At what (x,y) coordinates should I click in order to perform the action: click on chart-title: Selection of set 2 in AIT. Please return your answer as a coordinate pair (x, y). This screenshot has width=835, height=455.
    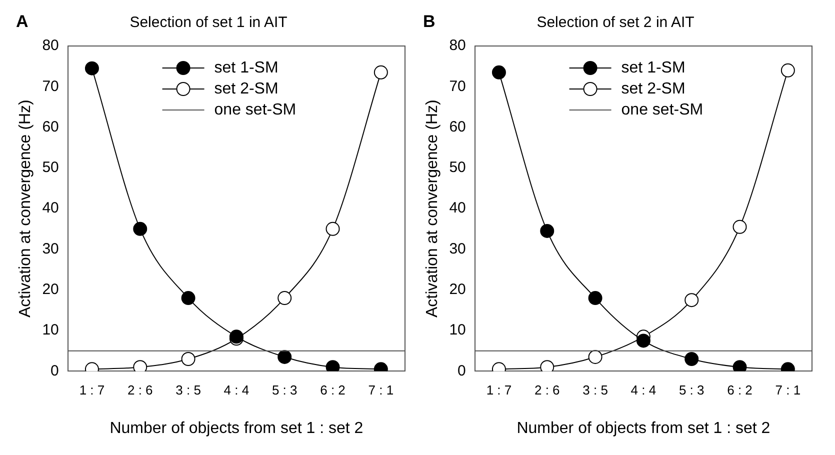
    Looking at the image, I should click on (615, 23).